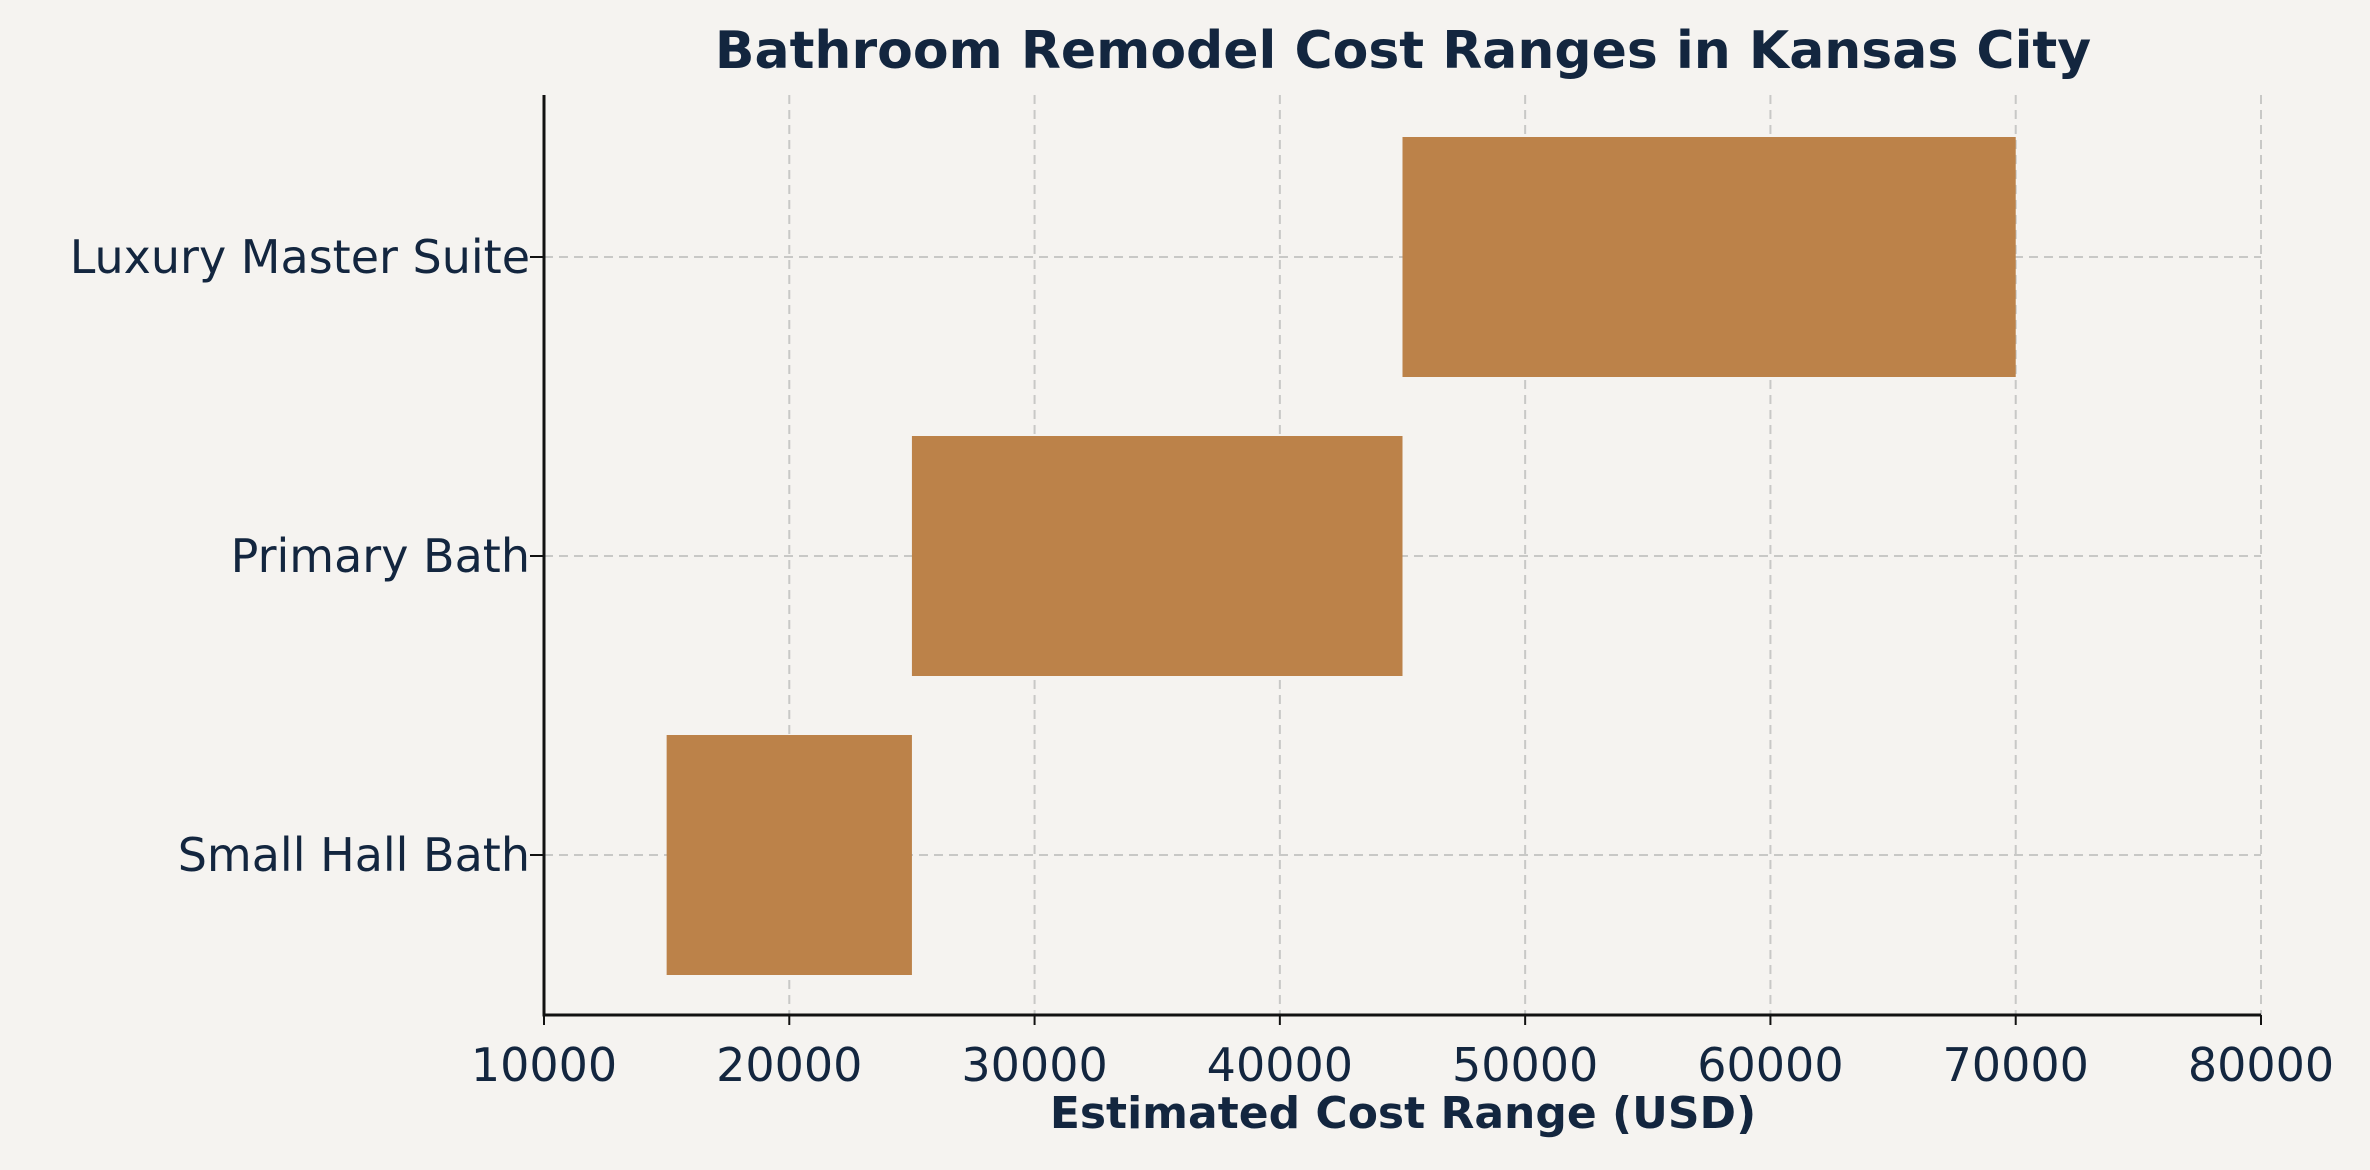 The height and width of the screenshot is (1170, 2370). I want to click on x-tick-label: 30000, so click(1034, 1065).